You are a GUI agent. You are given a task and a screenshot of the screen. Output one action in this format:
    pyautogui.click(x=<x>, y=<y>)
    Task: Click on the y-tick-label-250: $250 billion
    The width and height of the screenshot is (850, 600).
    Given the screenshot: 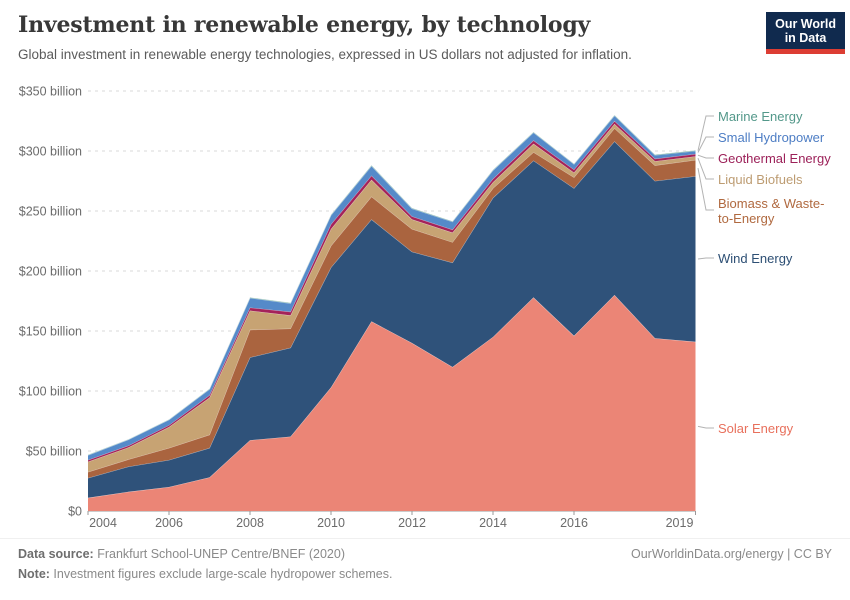 What is the action you would take?
    pyautogui.click(x=50, y=212)
    